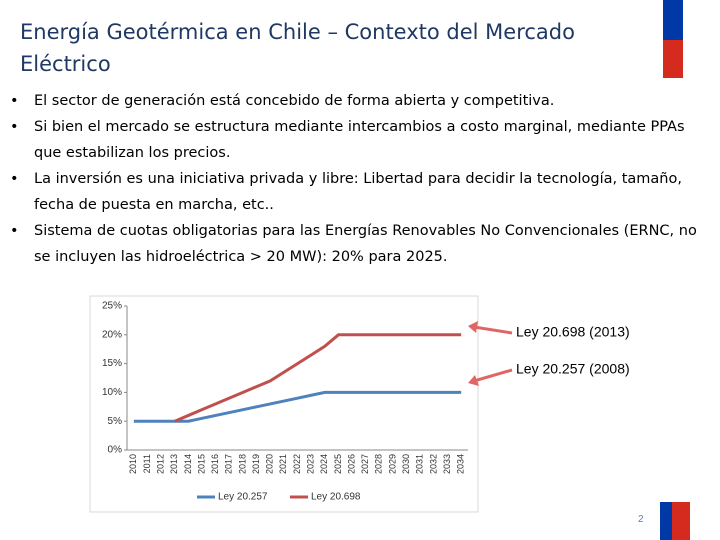  I want to click on y-tick-label: 15%, so click(112, 363).